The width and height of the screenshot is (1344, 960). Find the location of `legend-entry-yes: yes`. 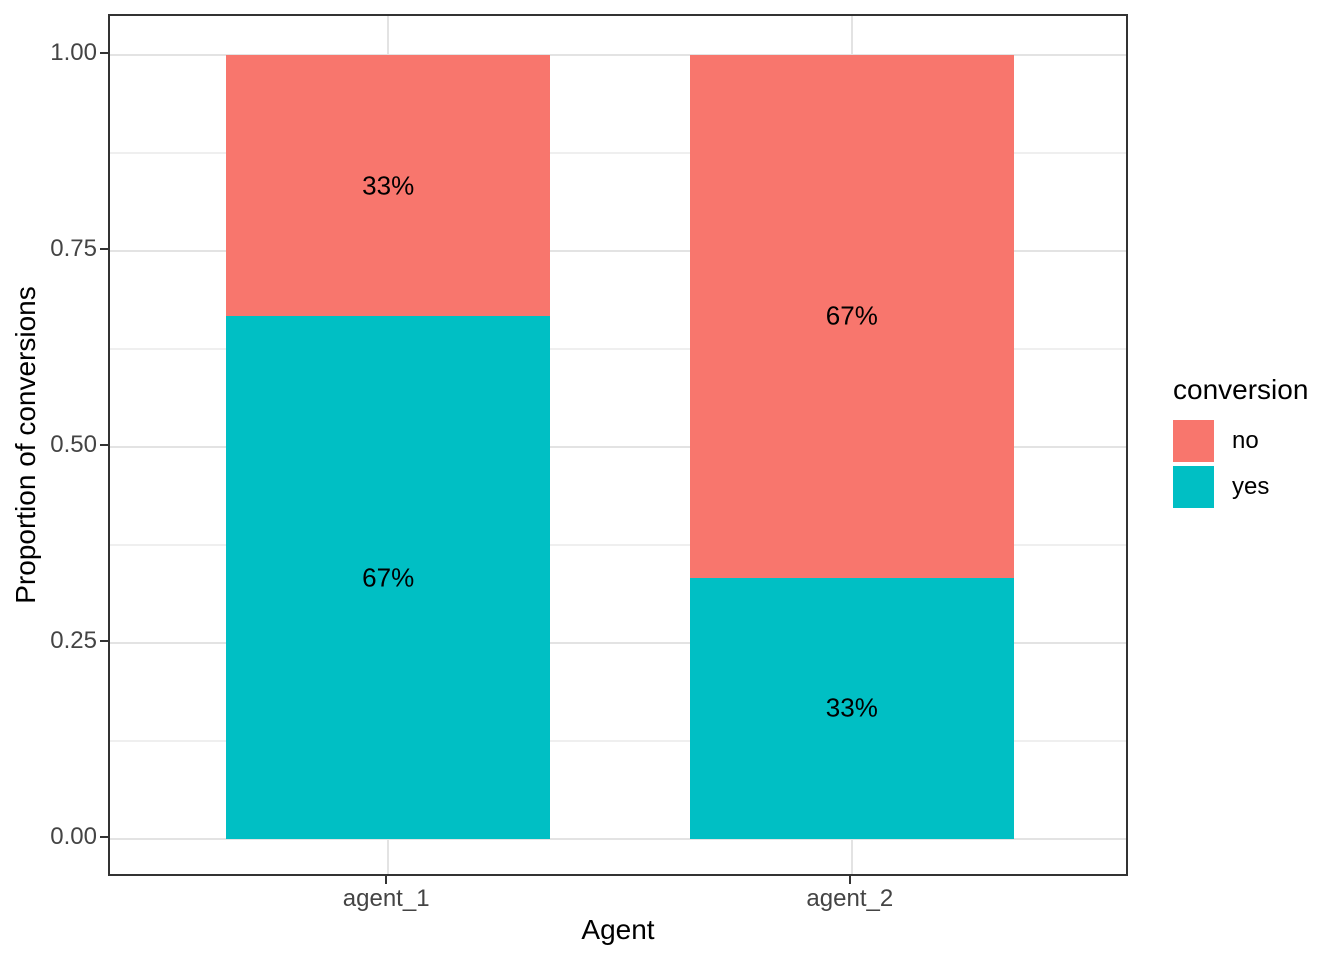

legend-entry-yes: yes is located at coordinates (1240, 487).